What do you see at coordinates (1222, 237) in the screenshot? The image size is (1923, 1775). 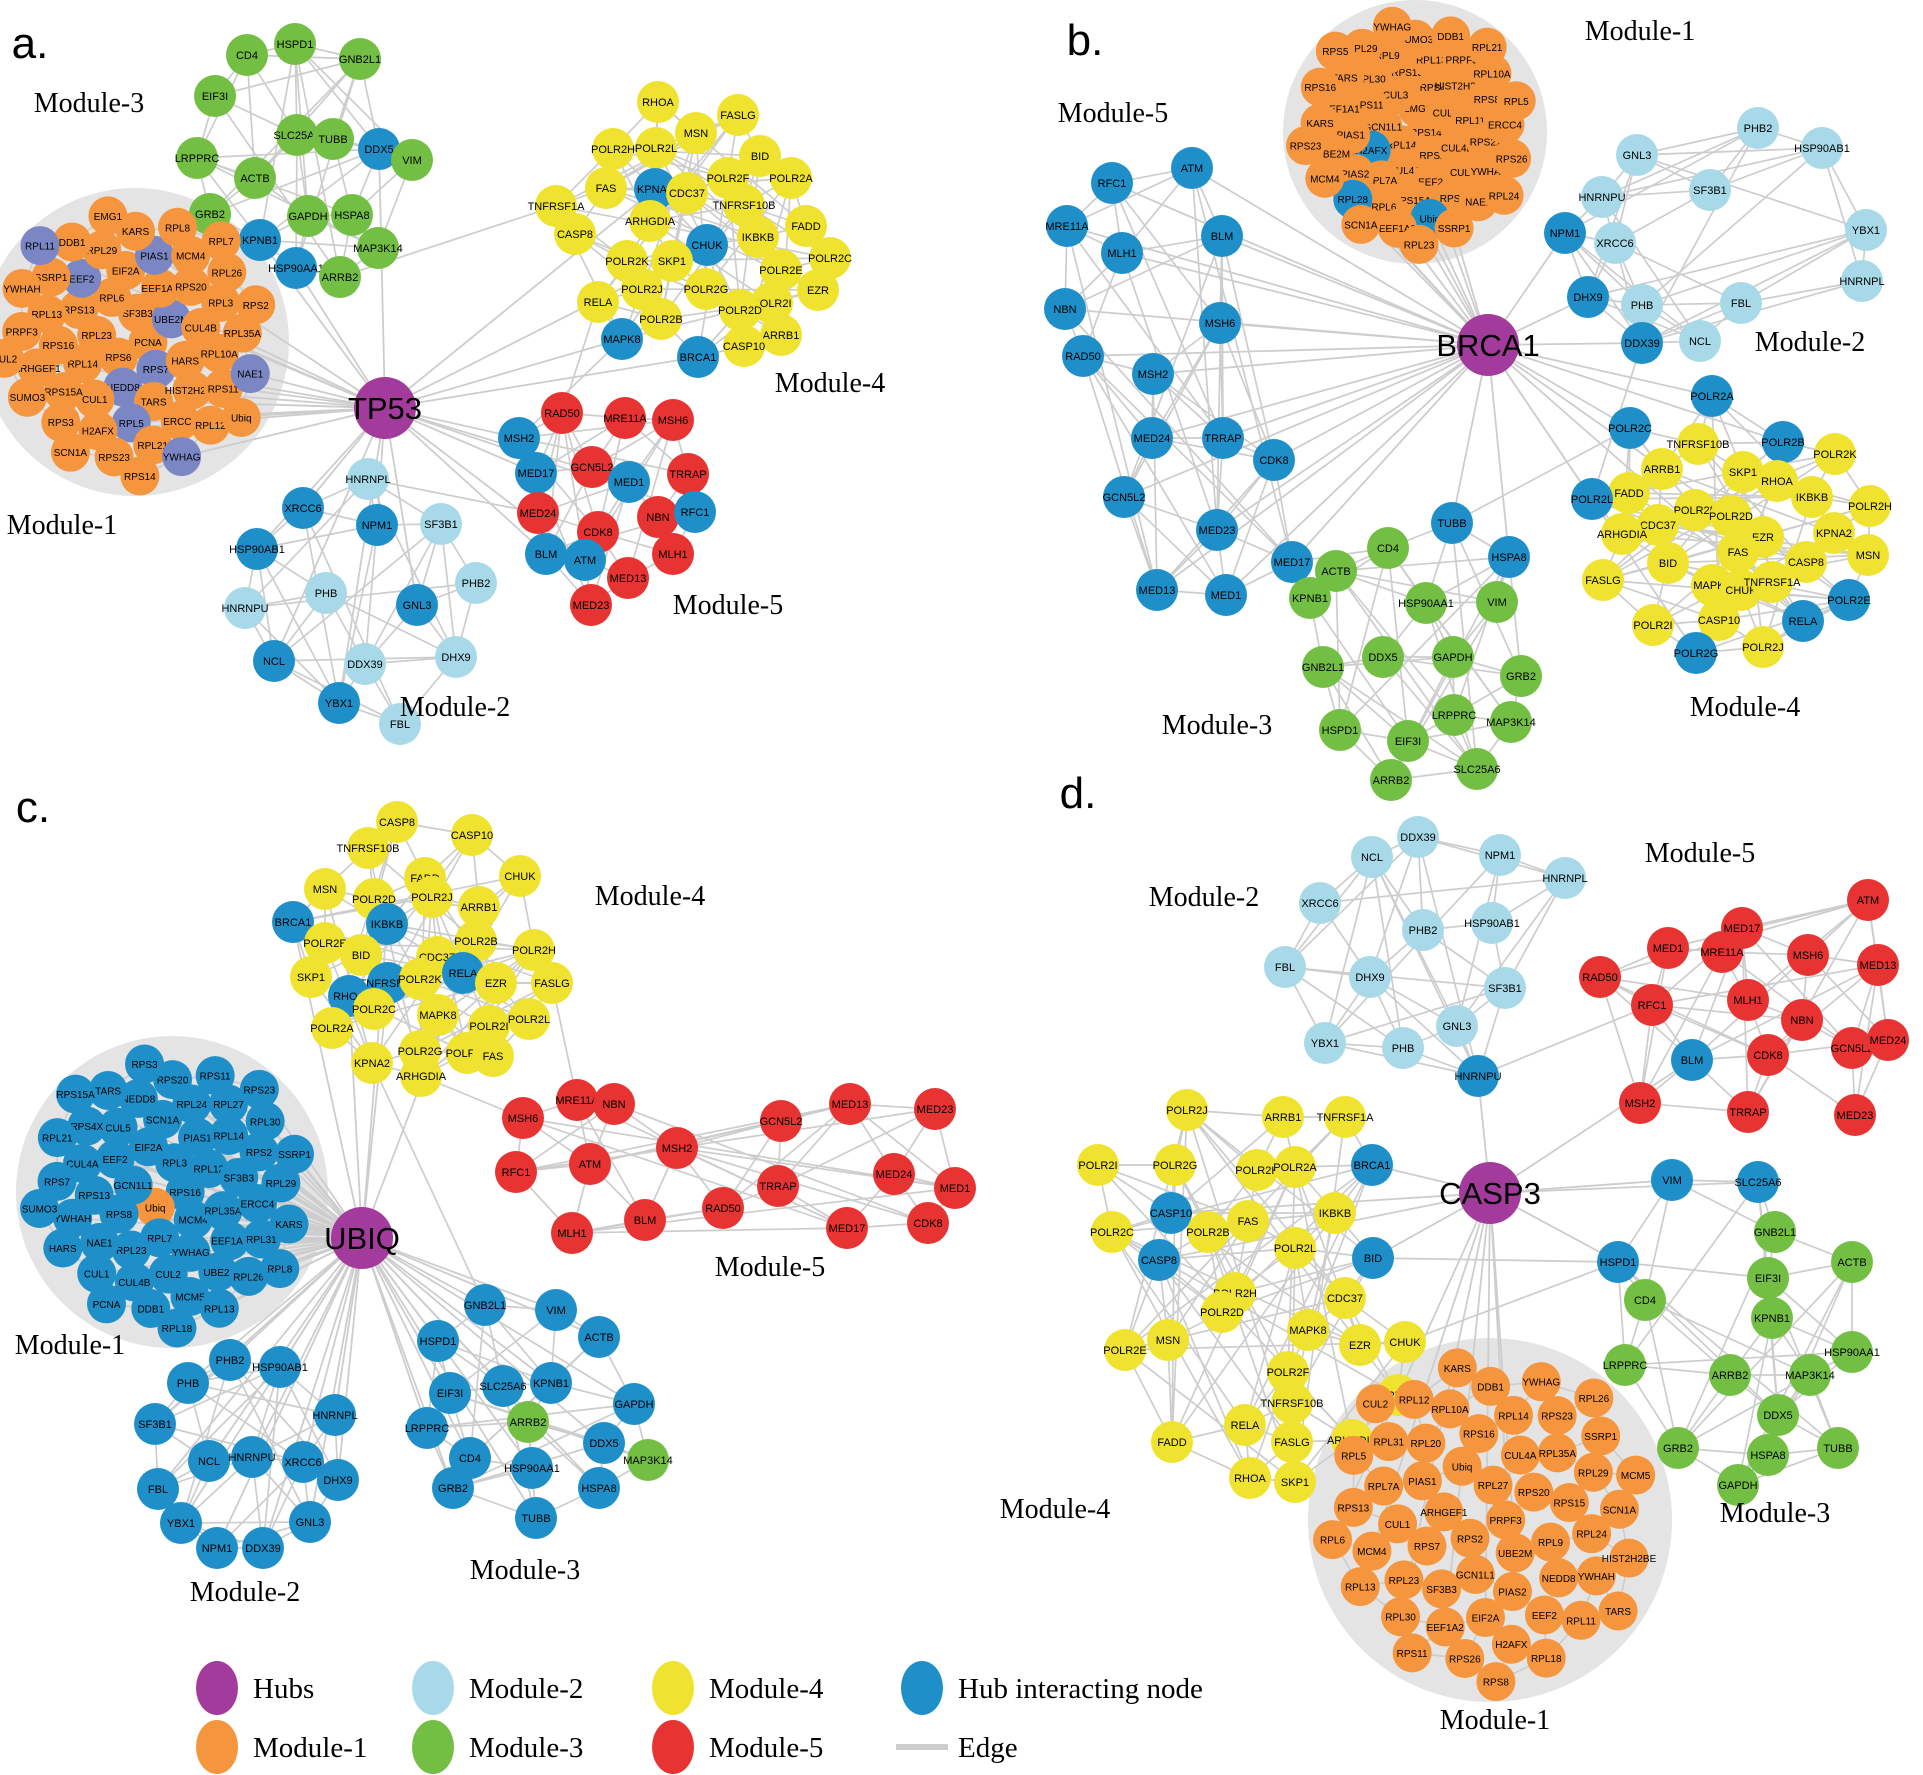 I see `node-label-BLM: BLM` at bounding box center [1222, 237].